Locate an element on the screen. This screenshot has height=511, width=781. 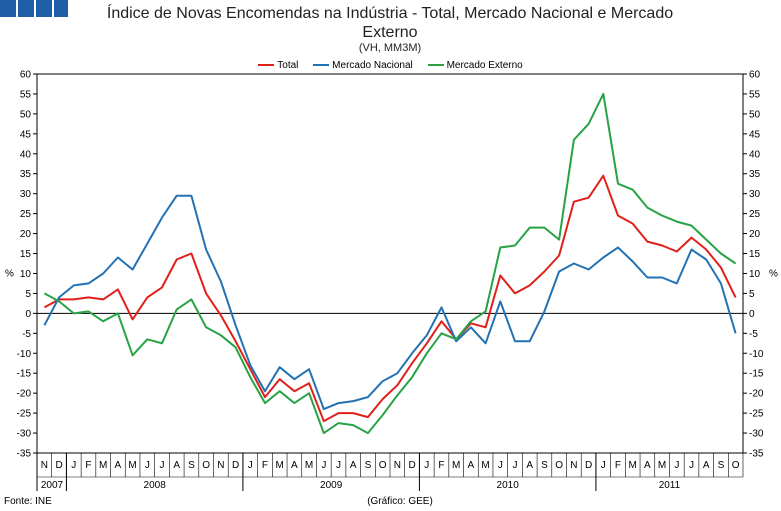
y-tick-label-right: 15 is located at coordinates (755, 254).